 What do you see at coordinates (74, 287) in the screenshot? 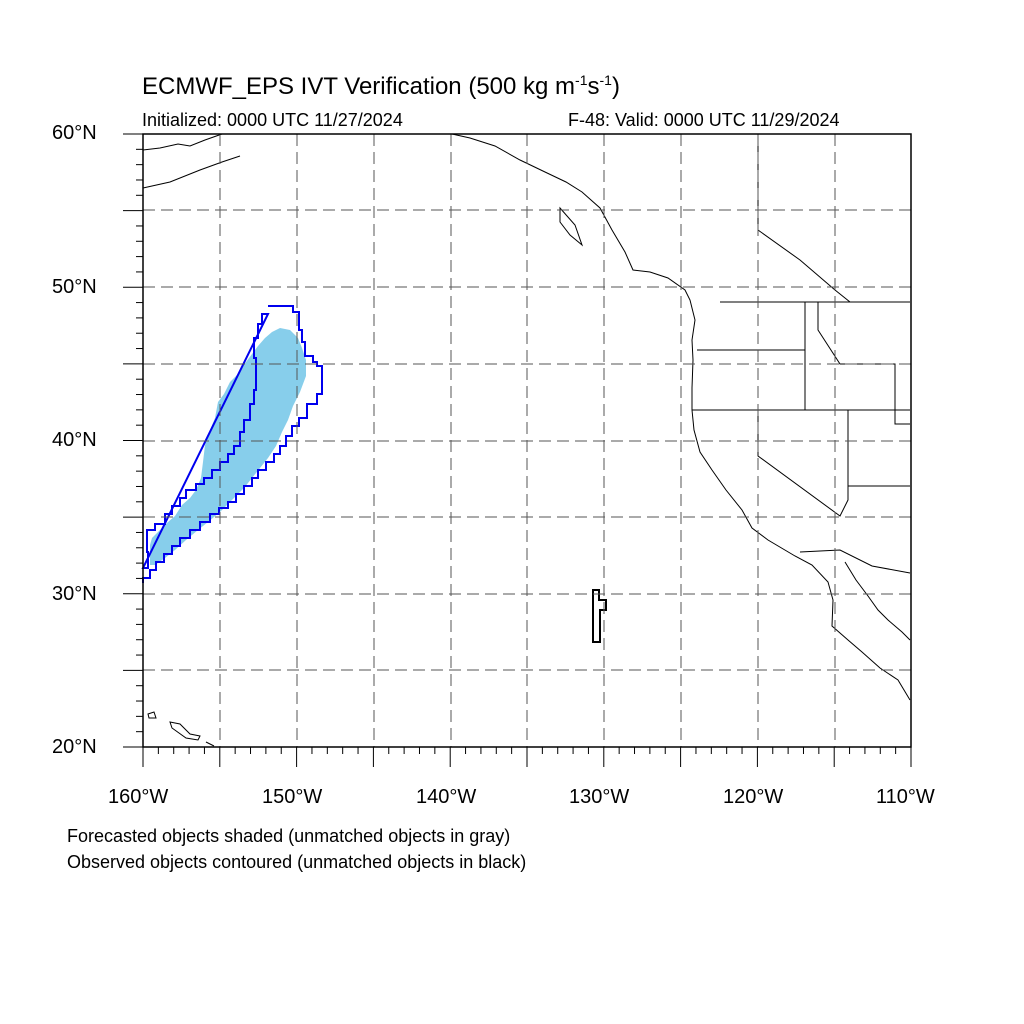
I see `lat-label-50n: 50°N` at bounding box center [74, 287].